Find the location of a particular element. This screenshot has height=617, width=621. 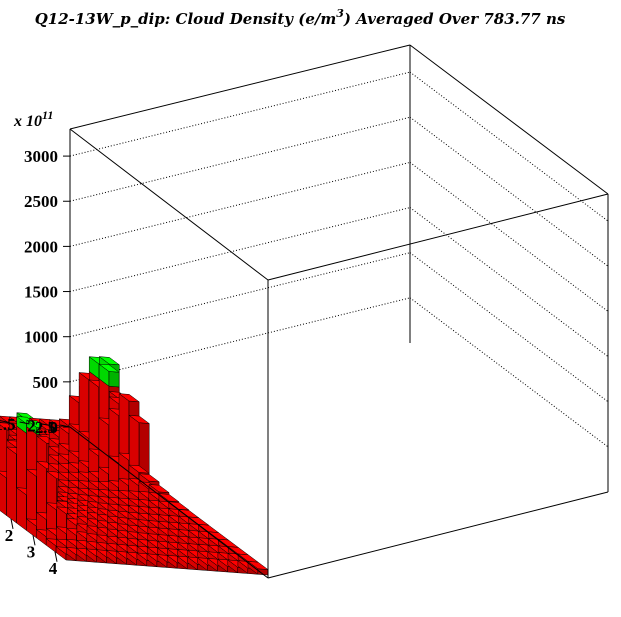

exponent-base: x 10 is located at coordinates (27, 121).